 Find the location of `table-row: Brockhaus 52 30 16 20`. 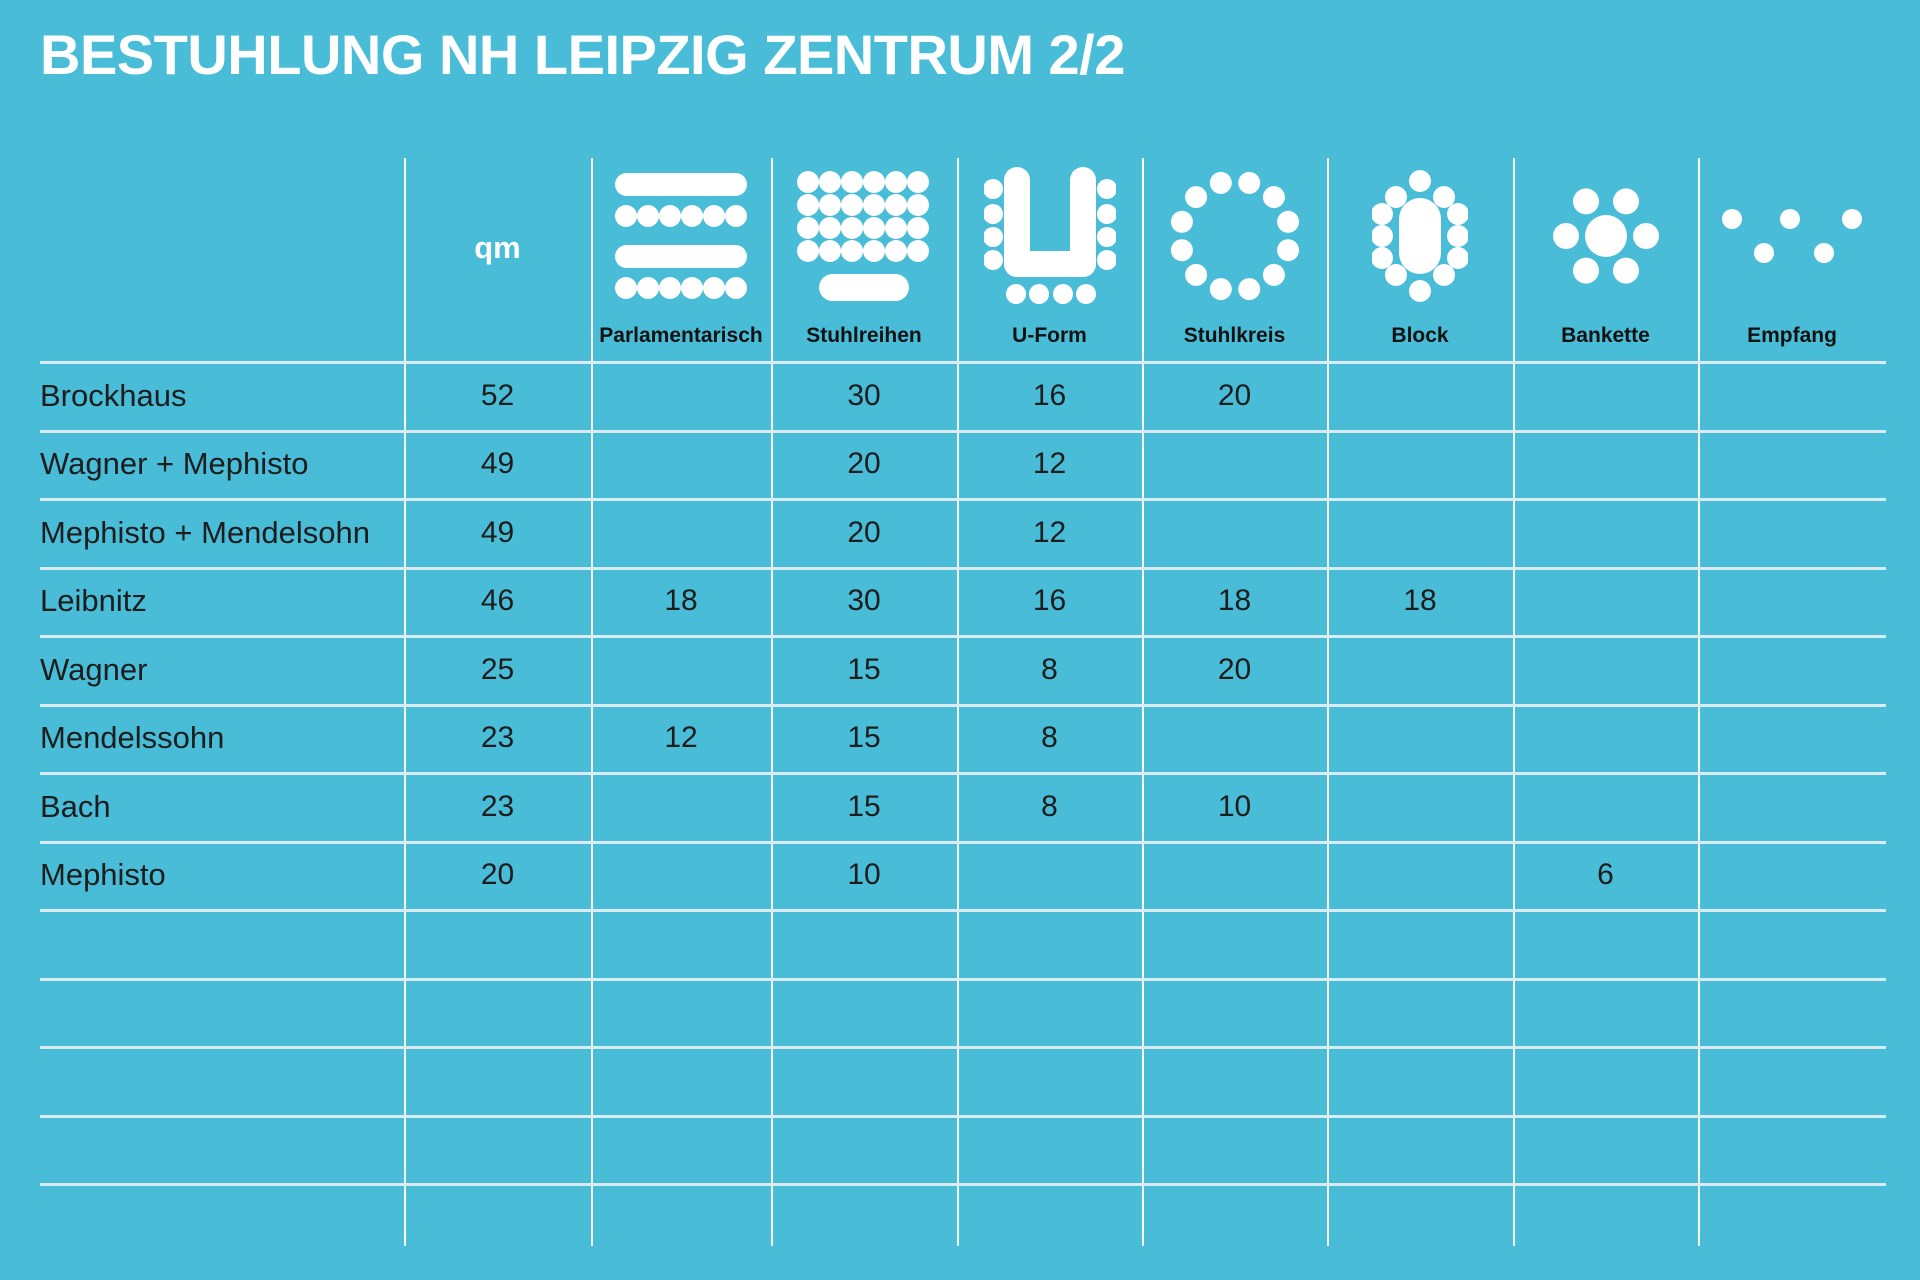

table-row: Brockhaus 52 30 16 20 is located at coordinates (943, 395).